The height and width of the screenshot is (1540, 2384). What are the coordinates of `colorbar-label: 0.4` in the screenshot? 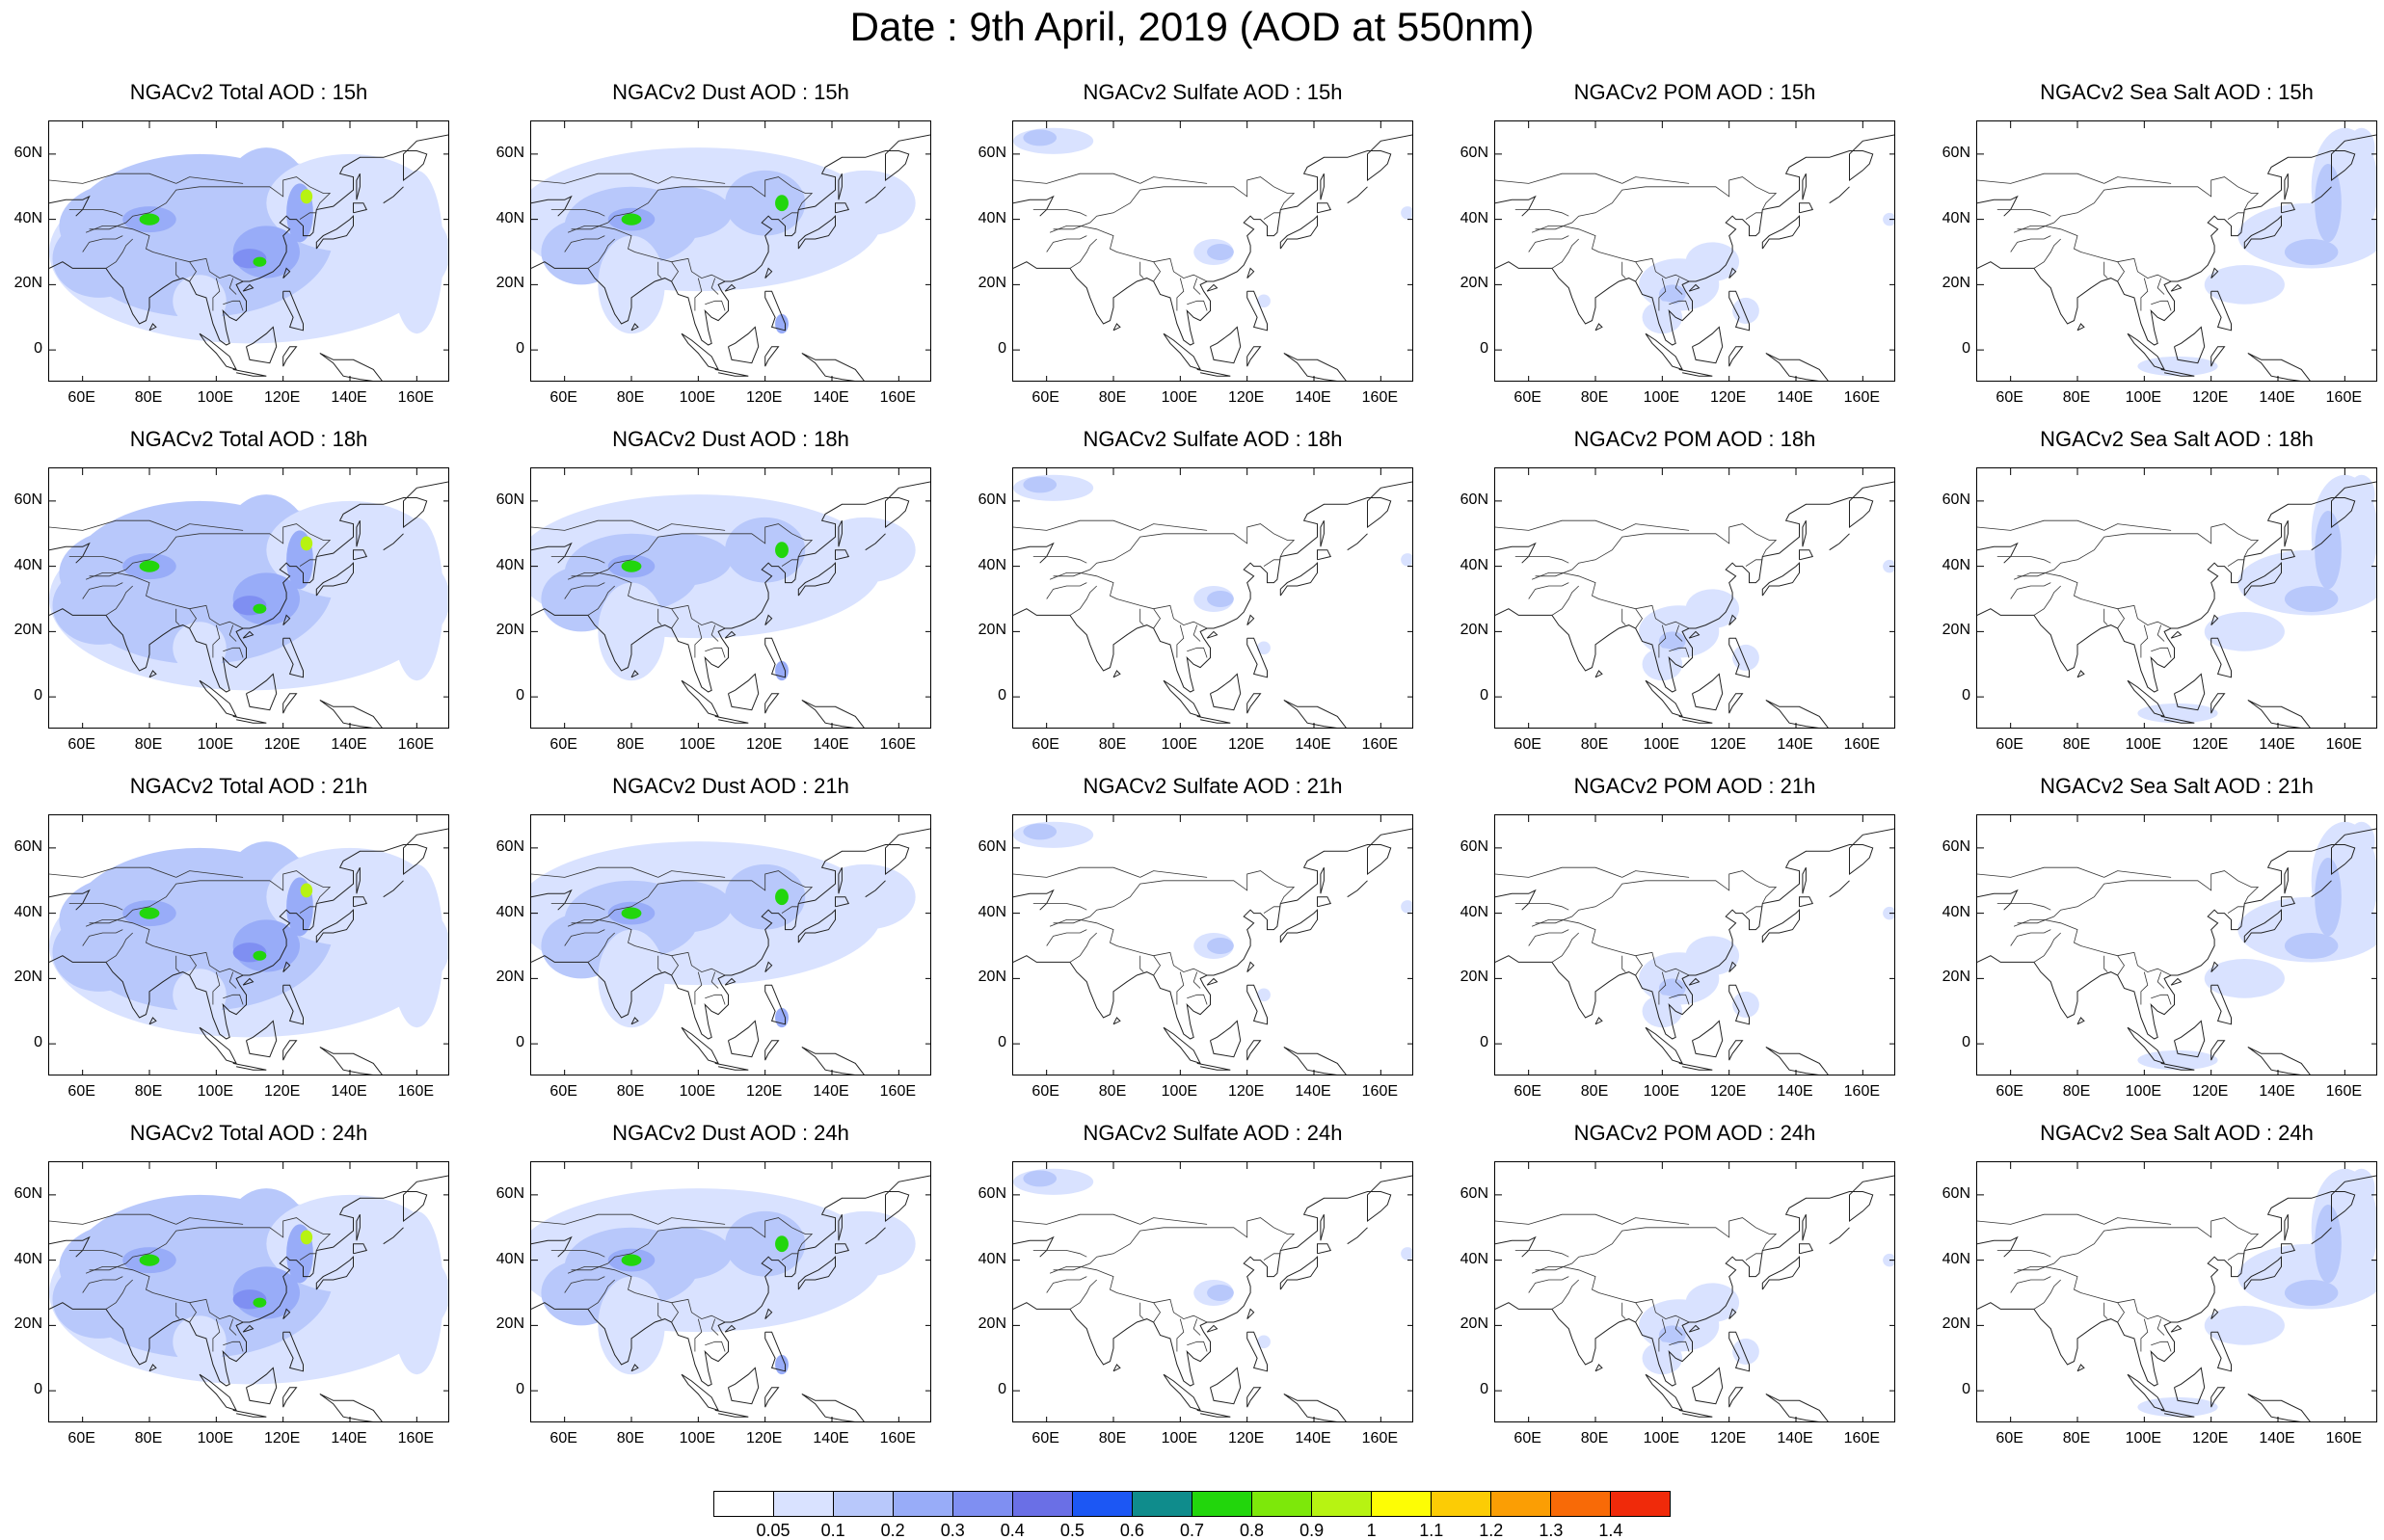 It's located at (1012, 1530).